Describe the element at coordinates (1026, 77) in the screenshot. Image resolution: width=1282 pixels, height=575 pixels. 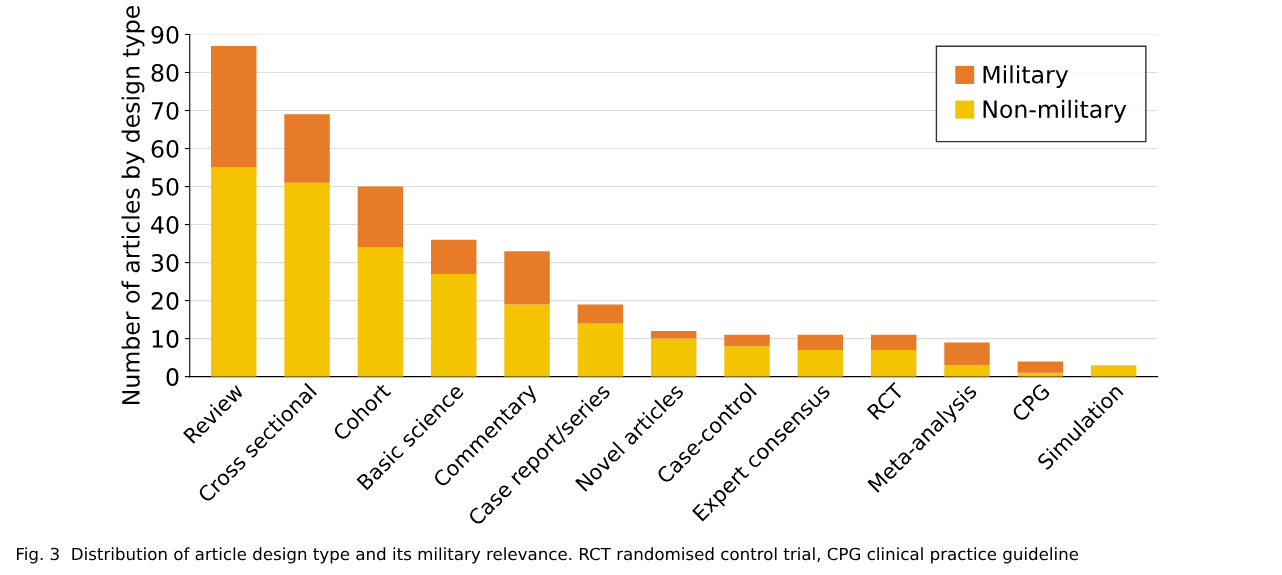
I see `legend-label: Military` at that location.